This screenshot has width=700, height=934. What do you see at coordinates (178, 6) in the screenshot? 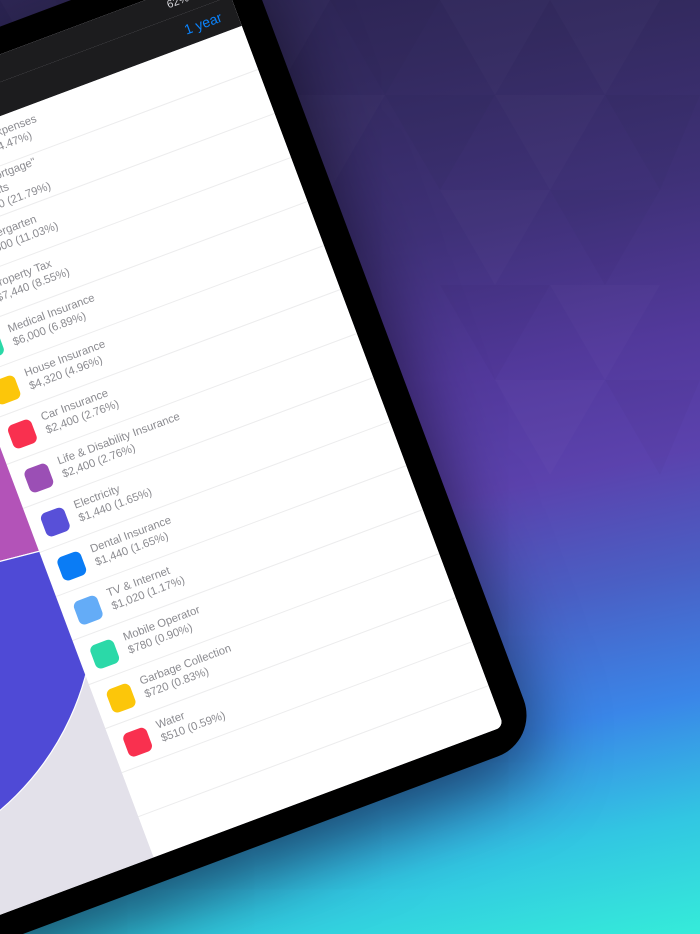
I see `battery-percent-label: 62%` at bounding box center [178, 6].